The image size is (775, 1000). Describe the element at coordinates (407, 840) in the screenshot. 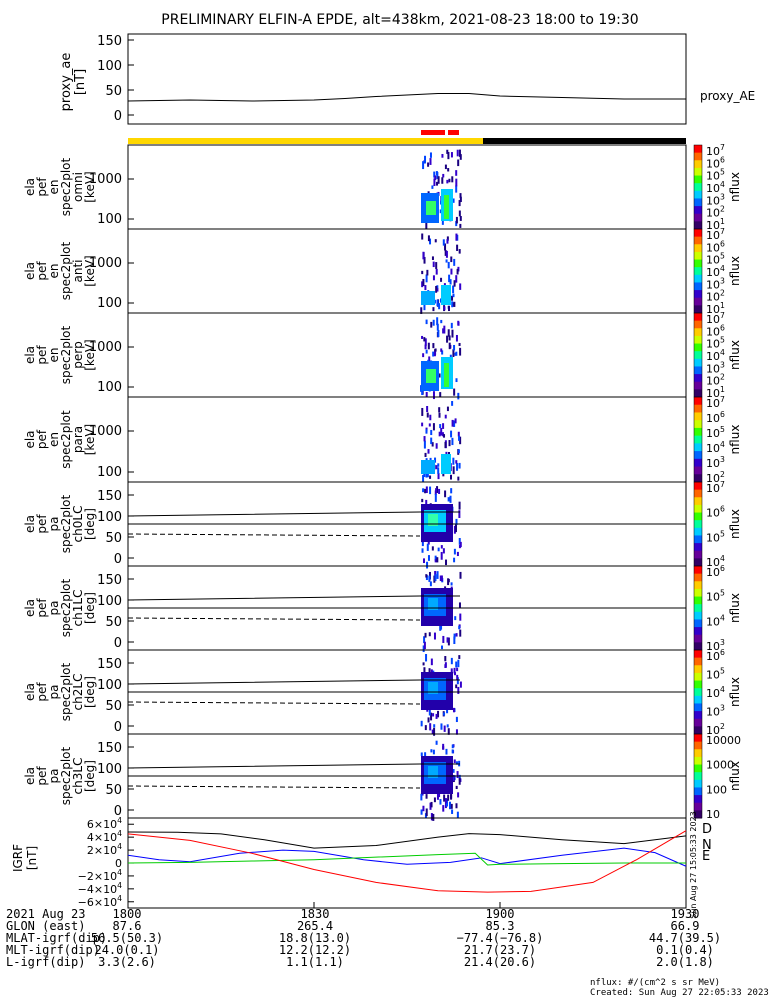

I see `igrf-line` at that location.